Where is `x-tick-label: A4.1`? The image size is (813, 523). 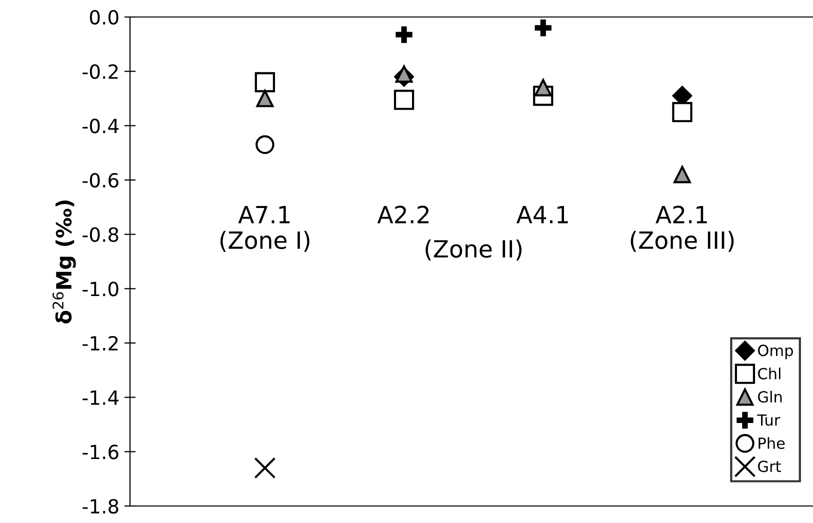
x-tick-label: A4.1 is located at coordinates (542, 215).